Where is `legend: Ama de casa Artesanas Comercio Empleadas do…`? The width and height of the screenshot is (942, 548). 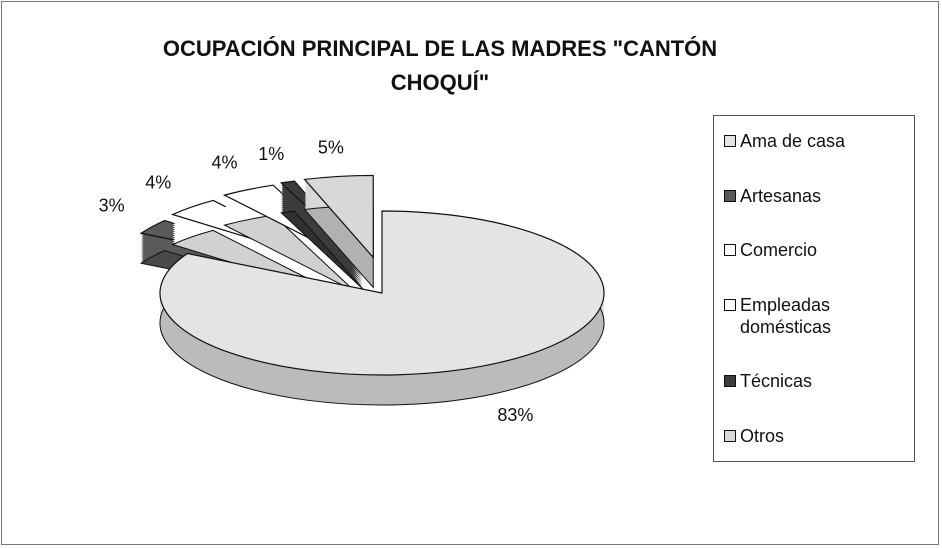 legend: Ama de casa Artesanas Comercio Empleadas do… is located at coordinates (814, 288).